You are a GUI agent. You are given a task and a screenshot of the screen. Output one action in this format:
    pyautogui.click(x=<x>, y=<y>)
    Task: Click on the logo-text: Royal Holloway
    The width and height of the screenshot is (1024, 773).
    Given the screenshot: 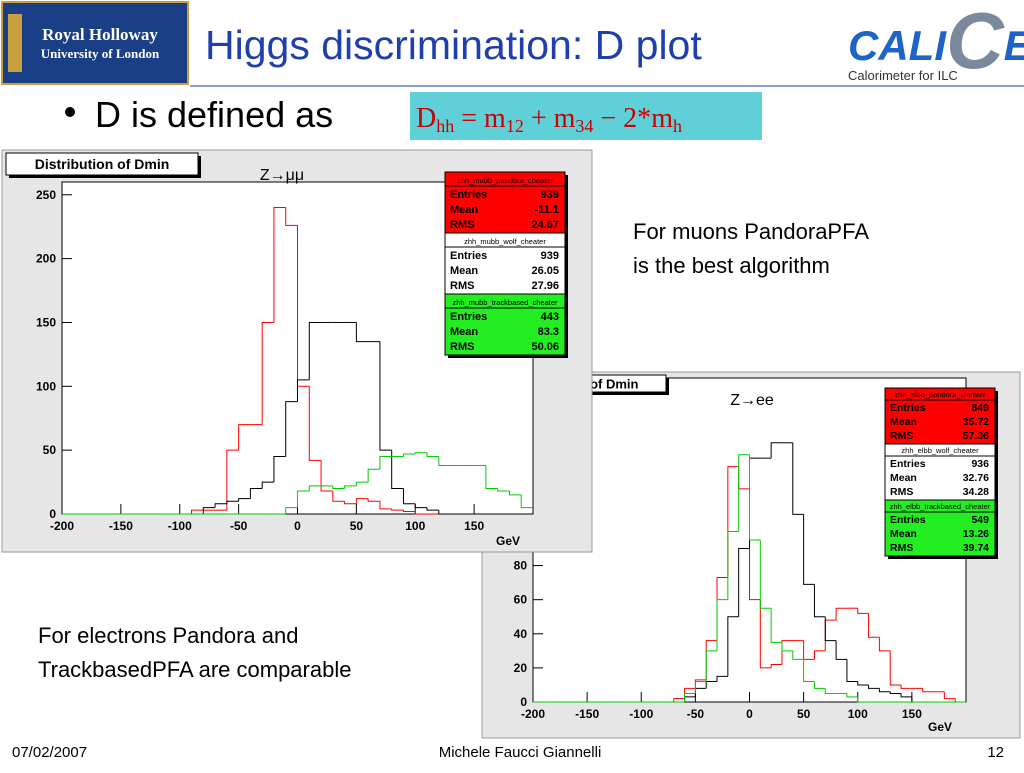 What is the action you would take?
    pyautogui.click(x=100, y=34)
    